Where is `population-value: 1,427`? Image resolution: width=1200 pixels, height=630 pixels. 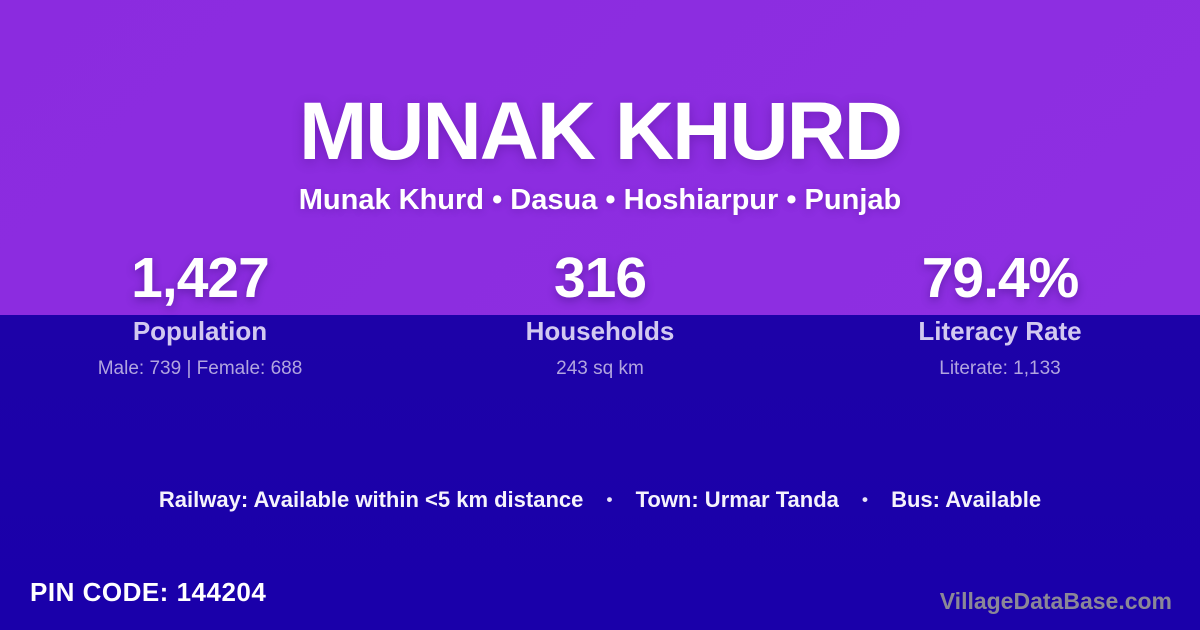 population-value: 1,427 is located at coordinates (200, 278).